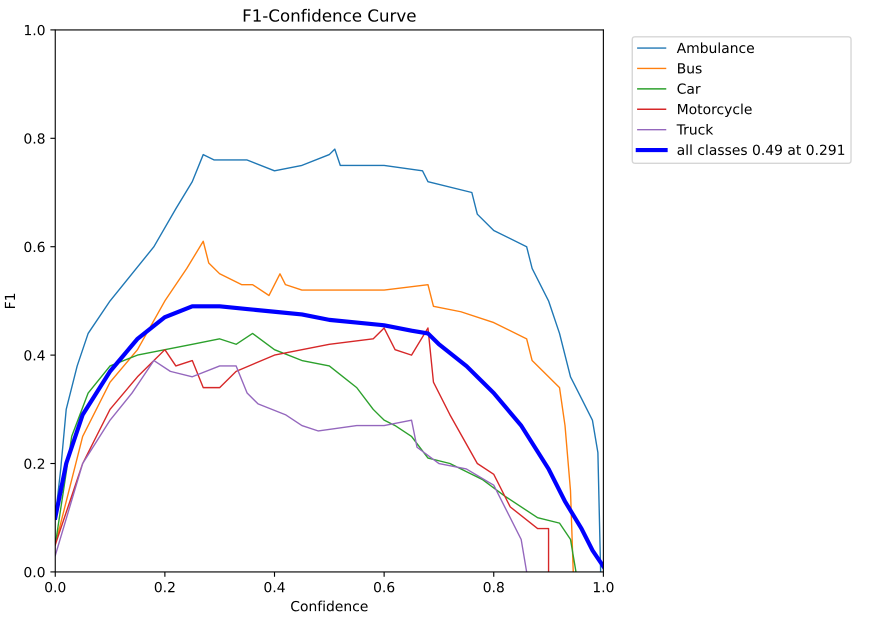  I want to click on legend-label: Ambulance, so click(715, 48).